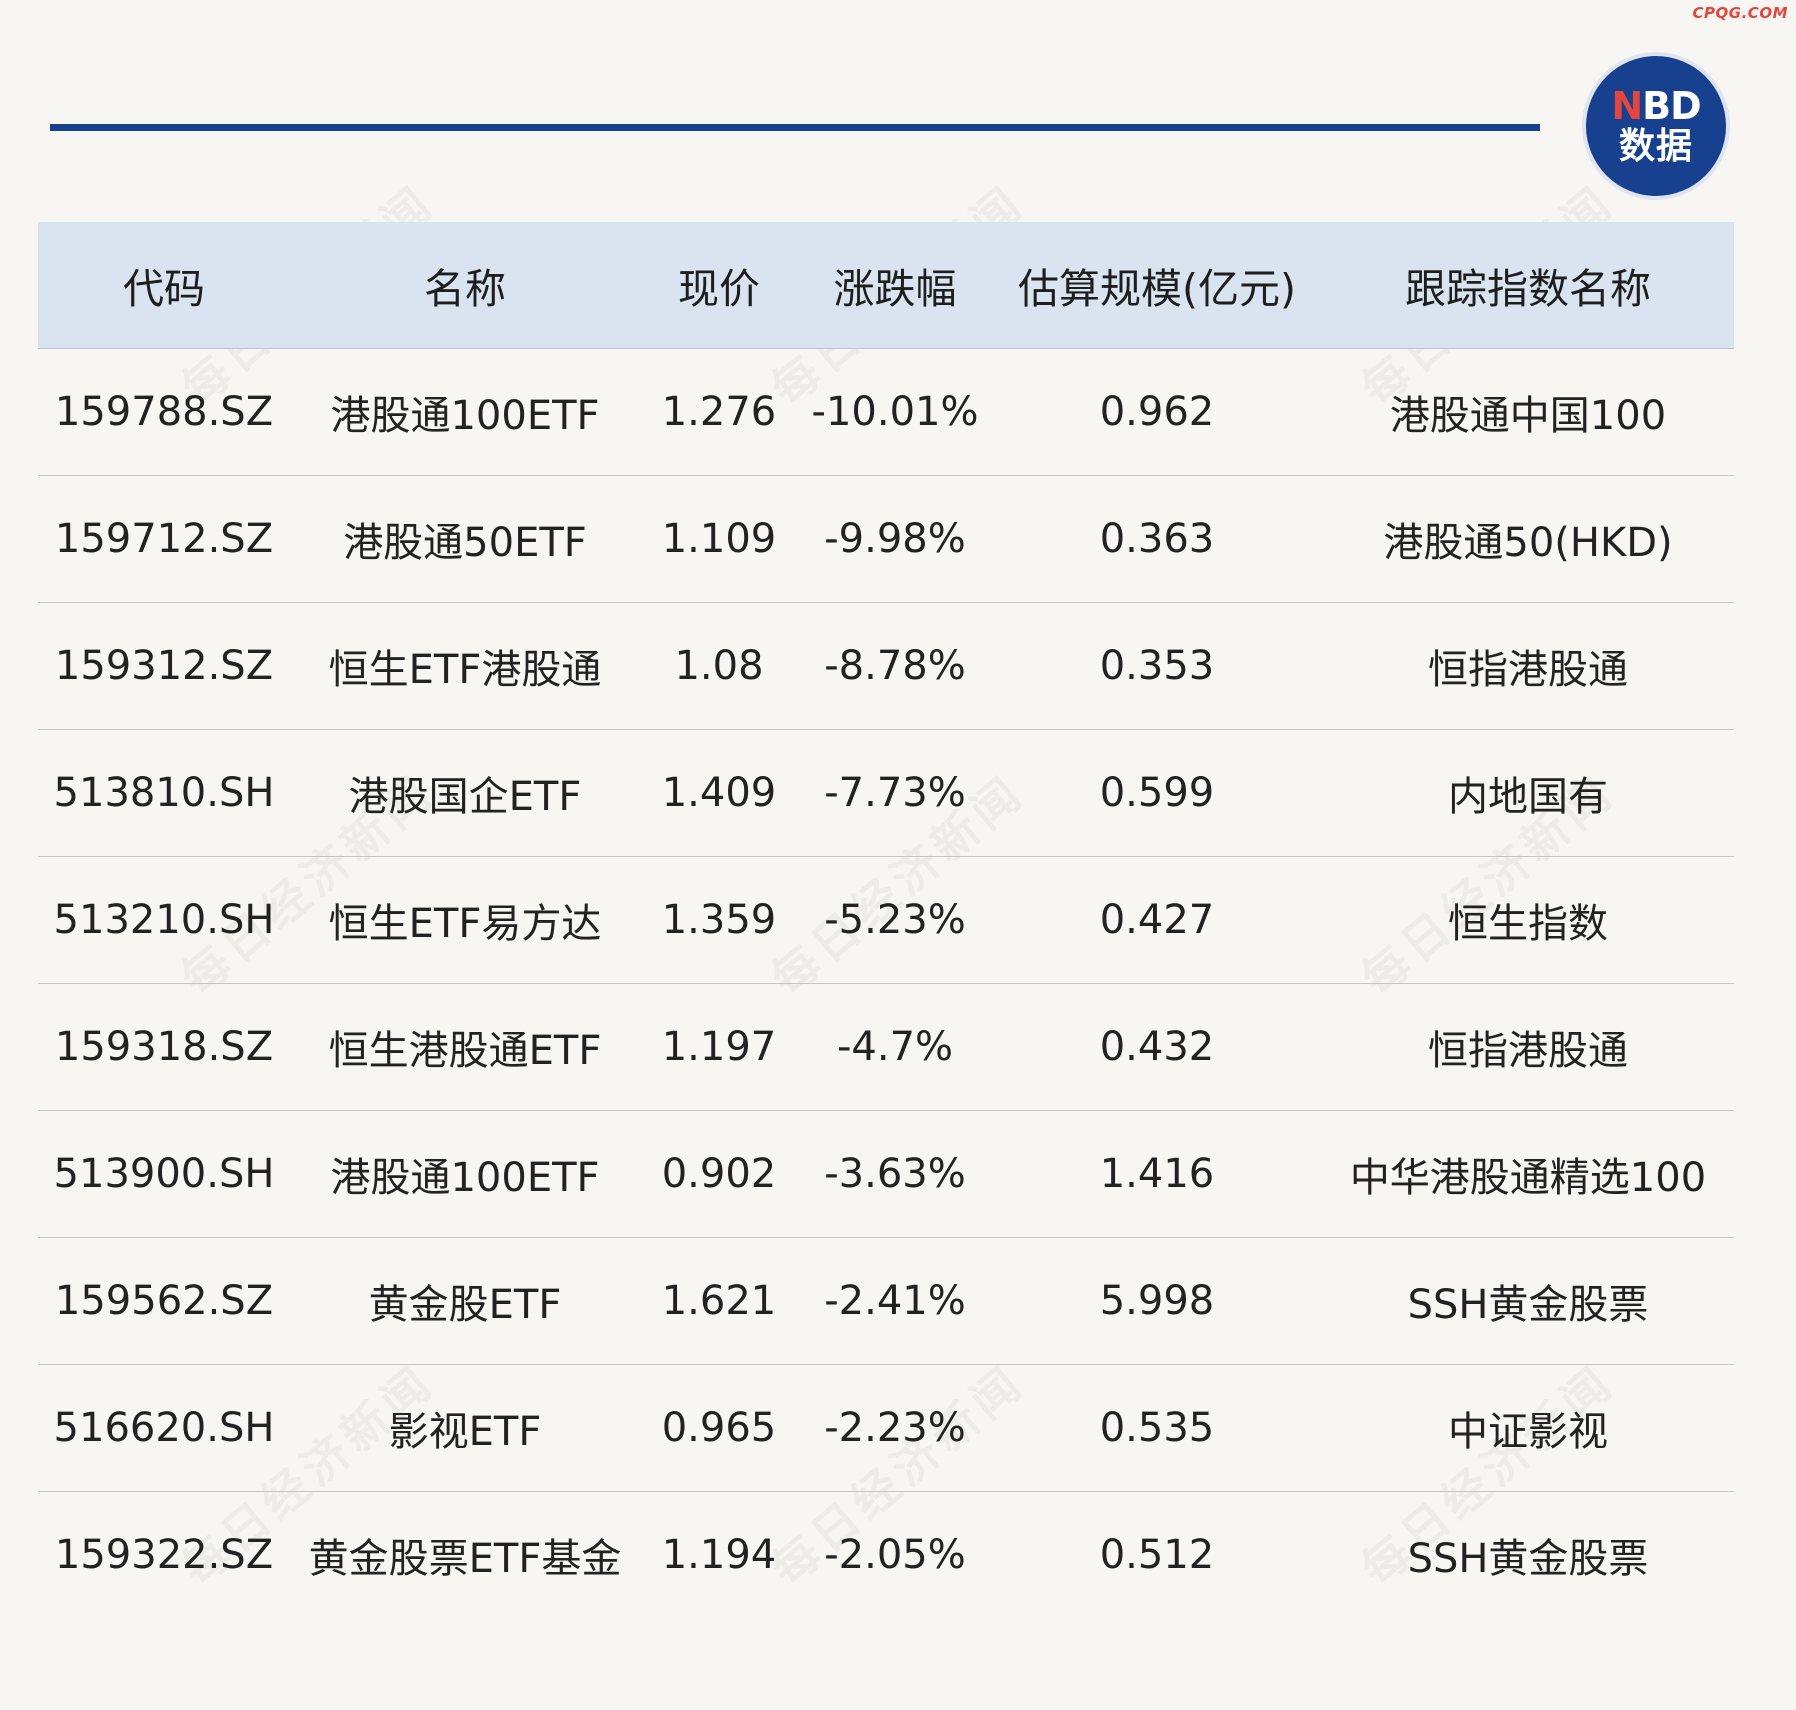  I want to click on cell-index: 港股通中国100, so click(1528, 416).